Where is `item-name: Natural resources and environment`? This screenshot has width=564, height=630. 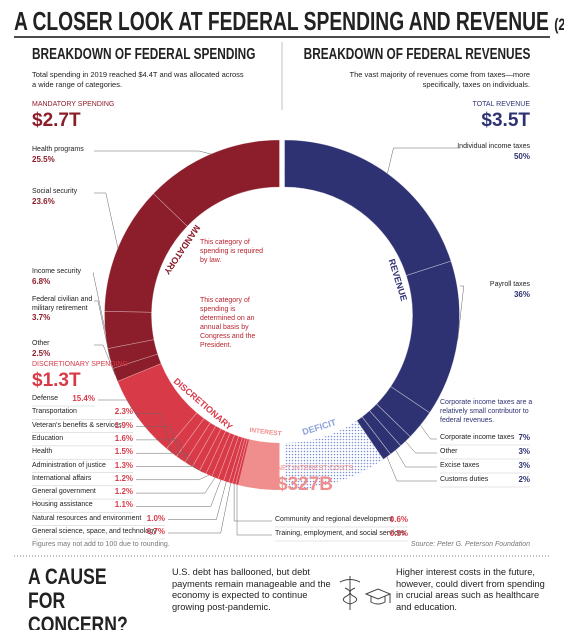
item-name: Natural resources and environment is located at coordinates (87, 518).